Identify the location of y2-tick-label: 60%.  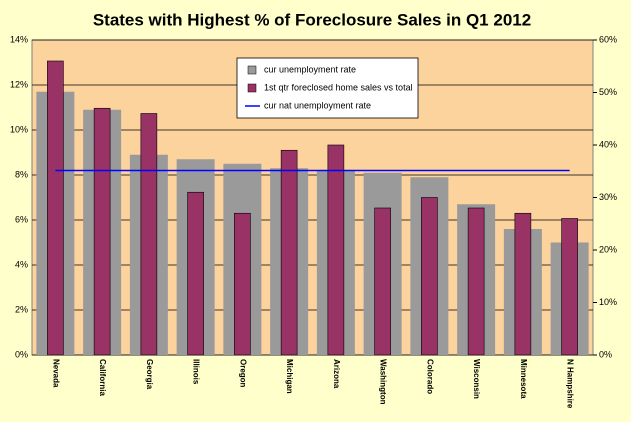
(608, 39).